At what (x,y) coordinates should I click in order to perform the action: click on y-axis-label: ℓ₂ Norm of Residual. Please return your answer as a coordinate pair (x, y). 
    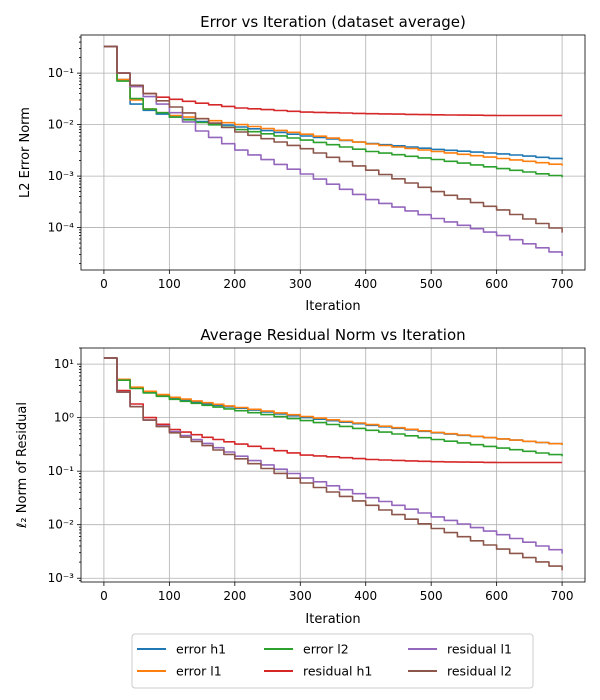
    Looking at the image, I should click on (22, 465).